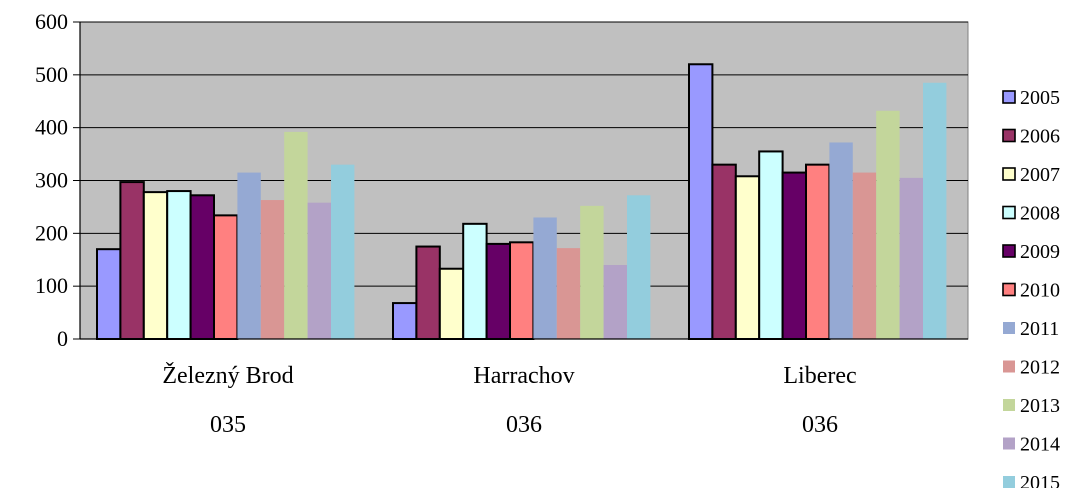 This screenshot has height=488, width=1086. What do you see at coordinates (51, 127) in the screenshot?
I see `y-tick-label: 400` at bounding box center [51, 127].